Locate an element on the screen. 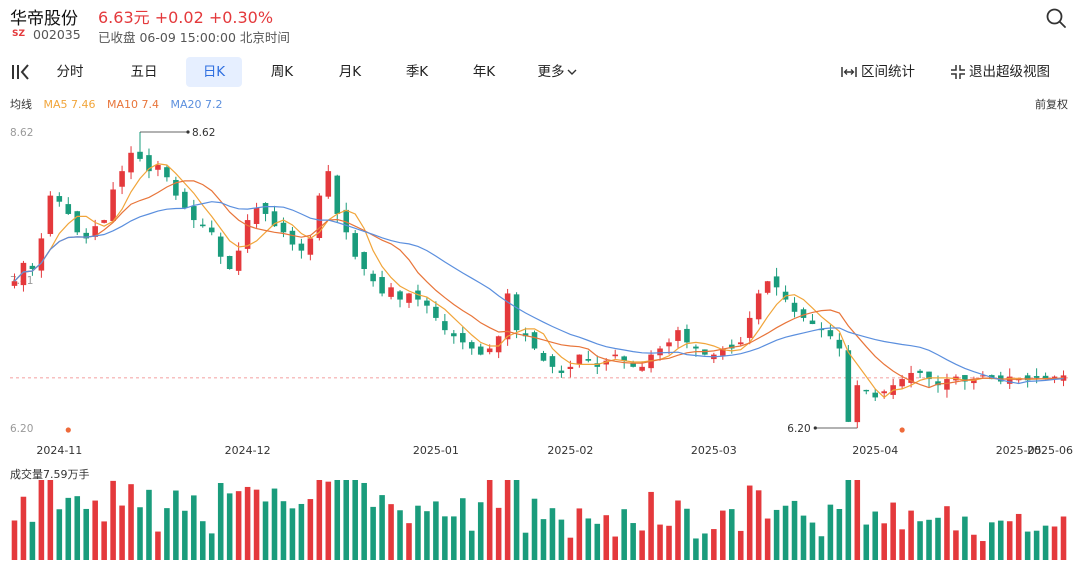 The height and width of the screenshot is (563, 1080). x-tick-label: 2024-12 is located at coordinates (248, 450).